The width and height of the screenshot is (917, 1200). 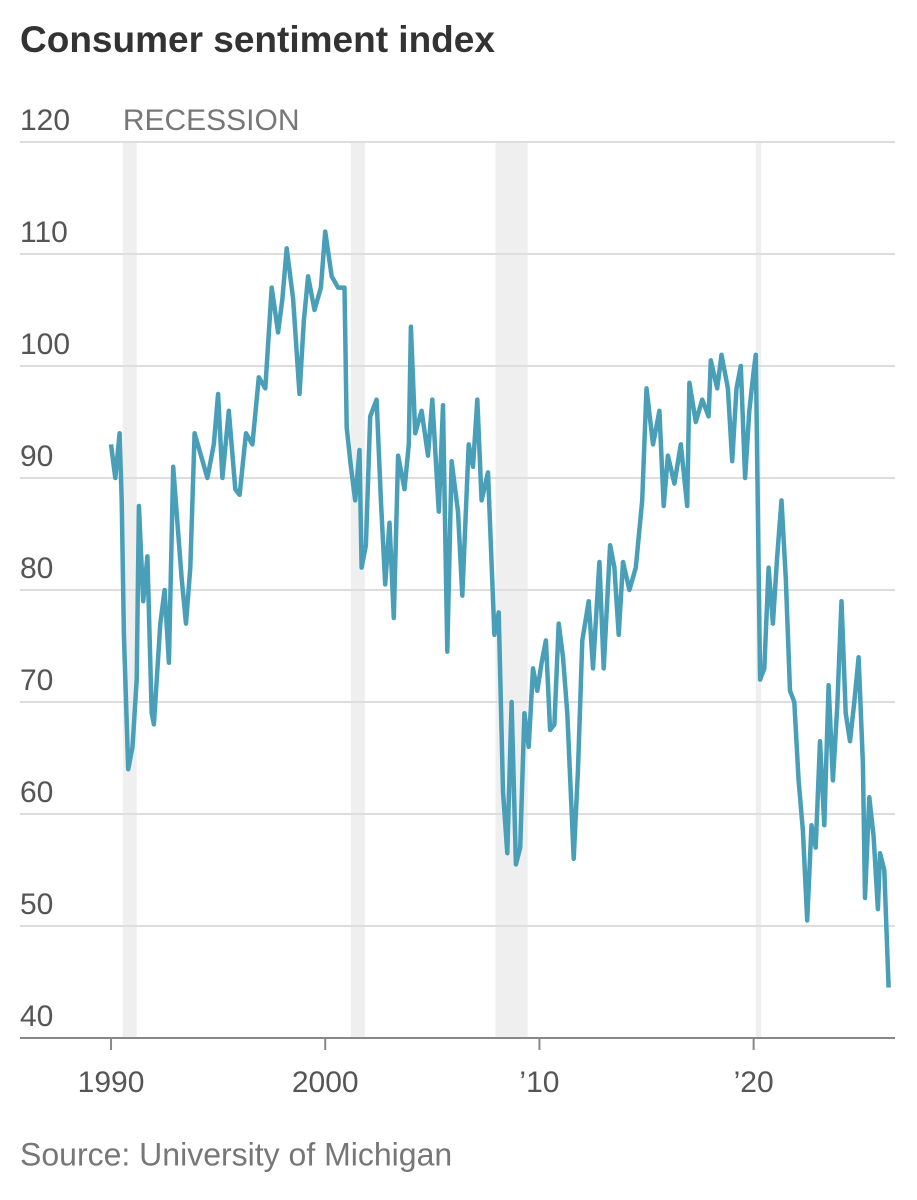 I want to click on y-tick-label: 110, so click(x=44, y=232).